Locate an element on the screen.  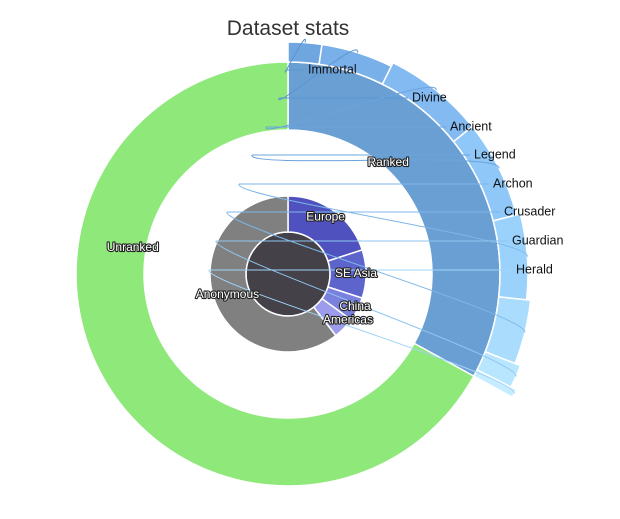
leader-guardian is located at coordinates (366, 308).